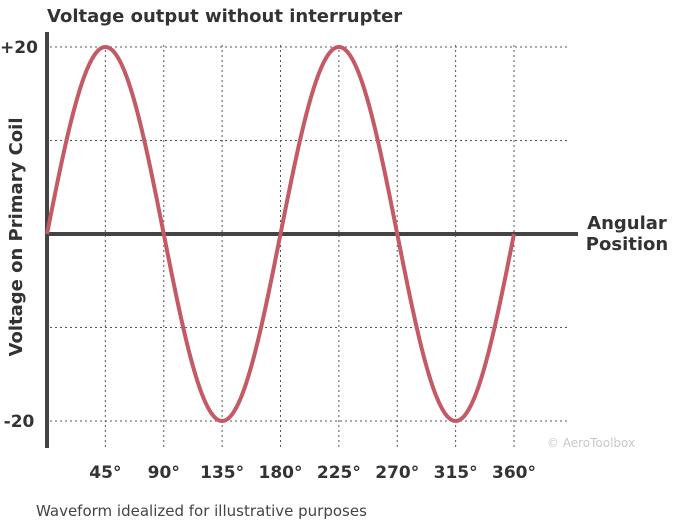 This screenshot has width=678, height=531. Describe the element at coordinates (19, 48) in the screenshot. I see `y-tick-label-0: +20` at that location.